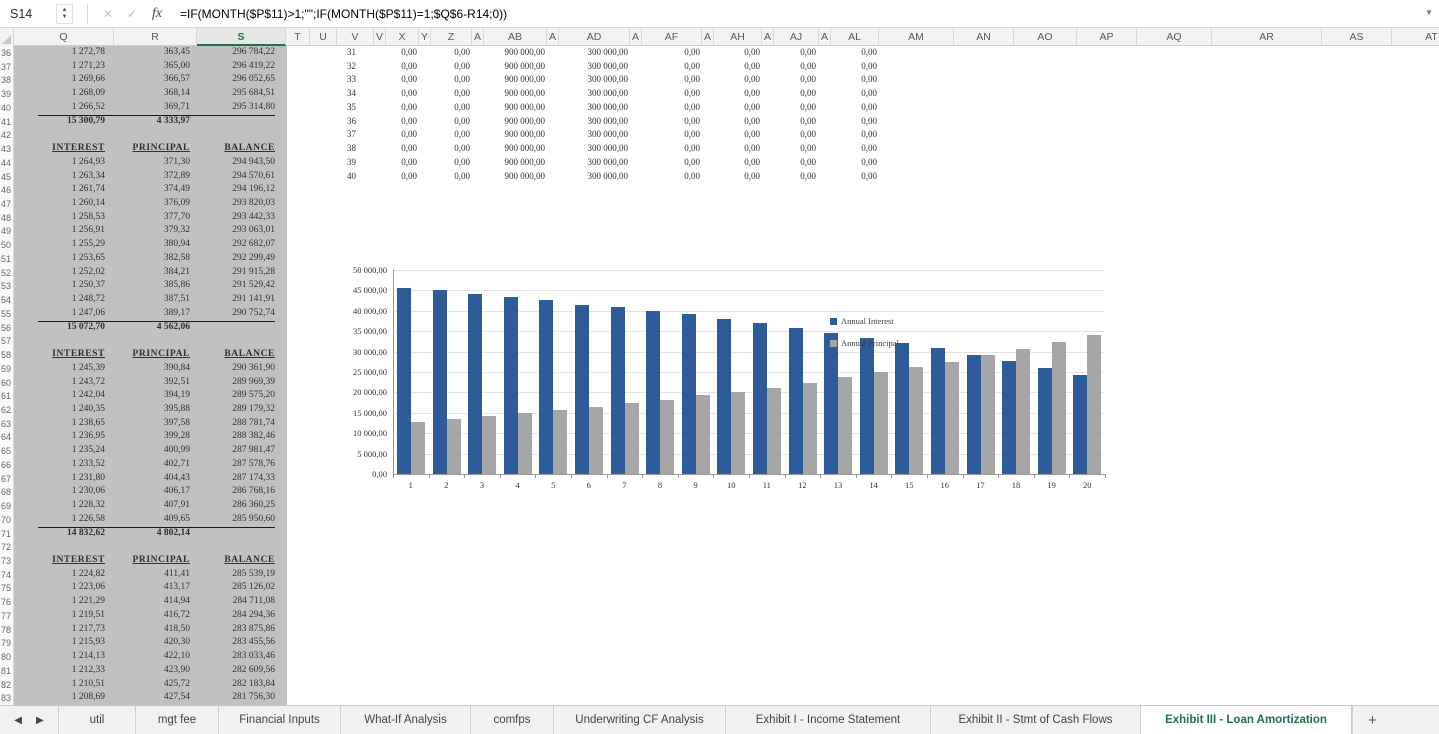 The width and height of the screenshot is (1439, 734). I want to click on cell-principal: 397,58, so click(176, 422).